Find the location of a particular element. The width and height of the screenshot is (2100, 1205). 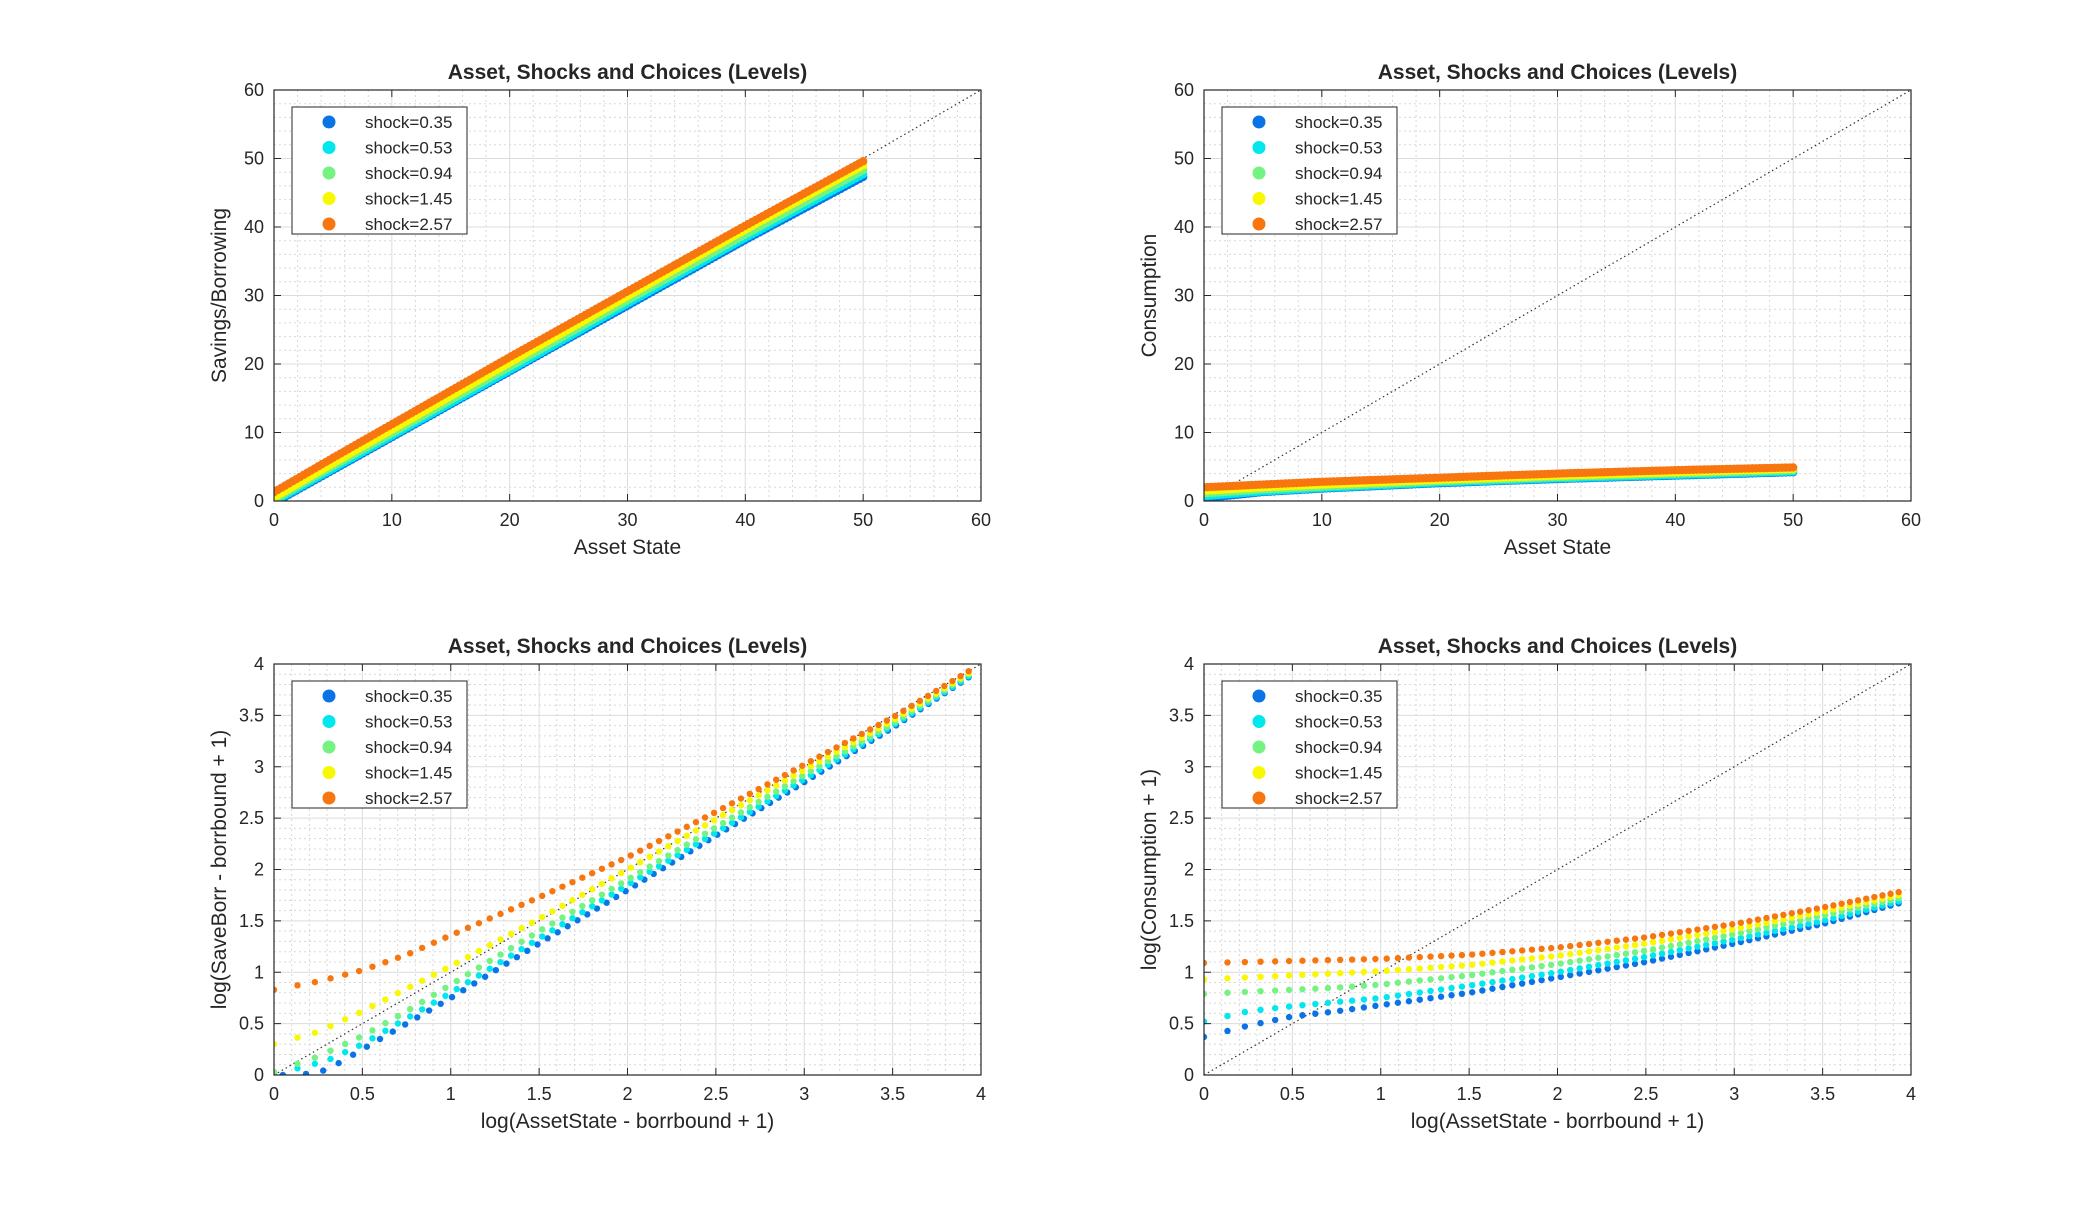

ticks: 0 10 20 30 40 50 60 0 10 20 30 40 50 60 is located at coordinates (1547, 305).